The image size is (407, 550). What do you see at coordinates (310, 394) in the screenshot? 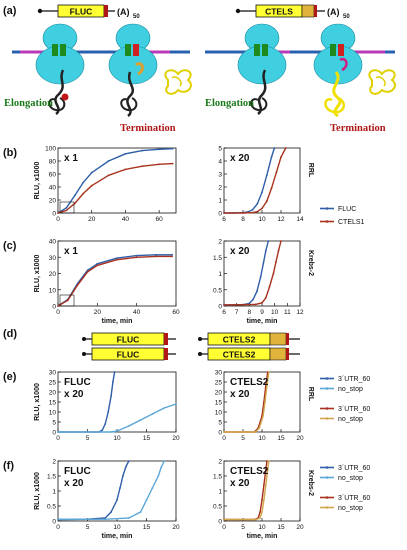
I see `side-label: RRL` at bounding box center [310, 394].